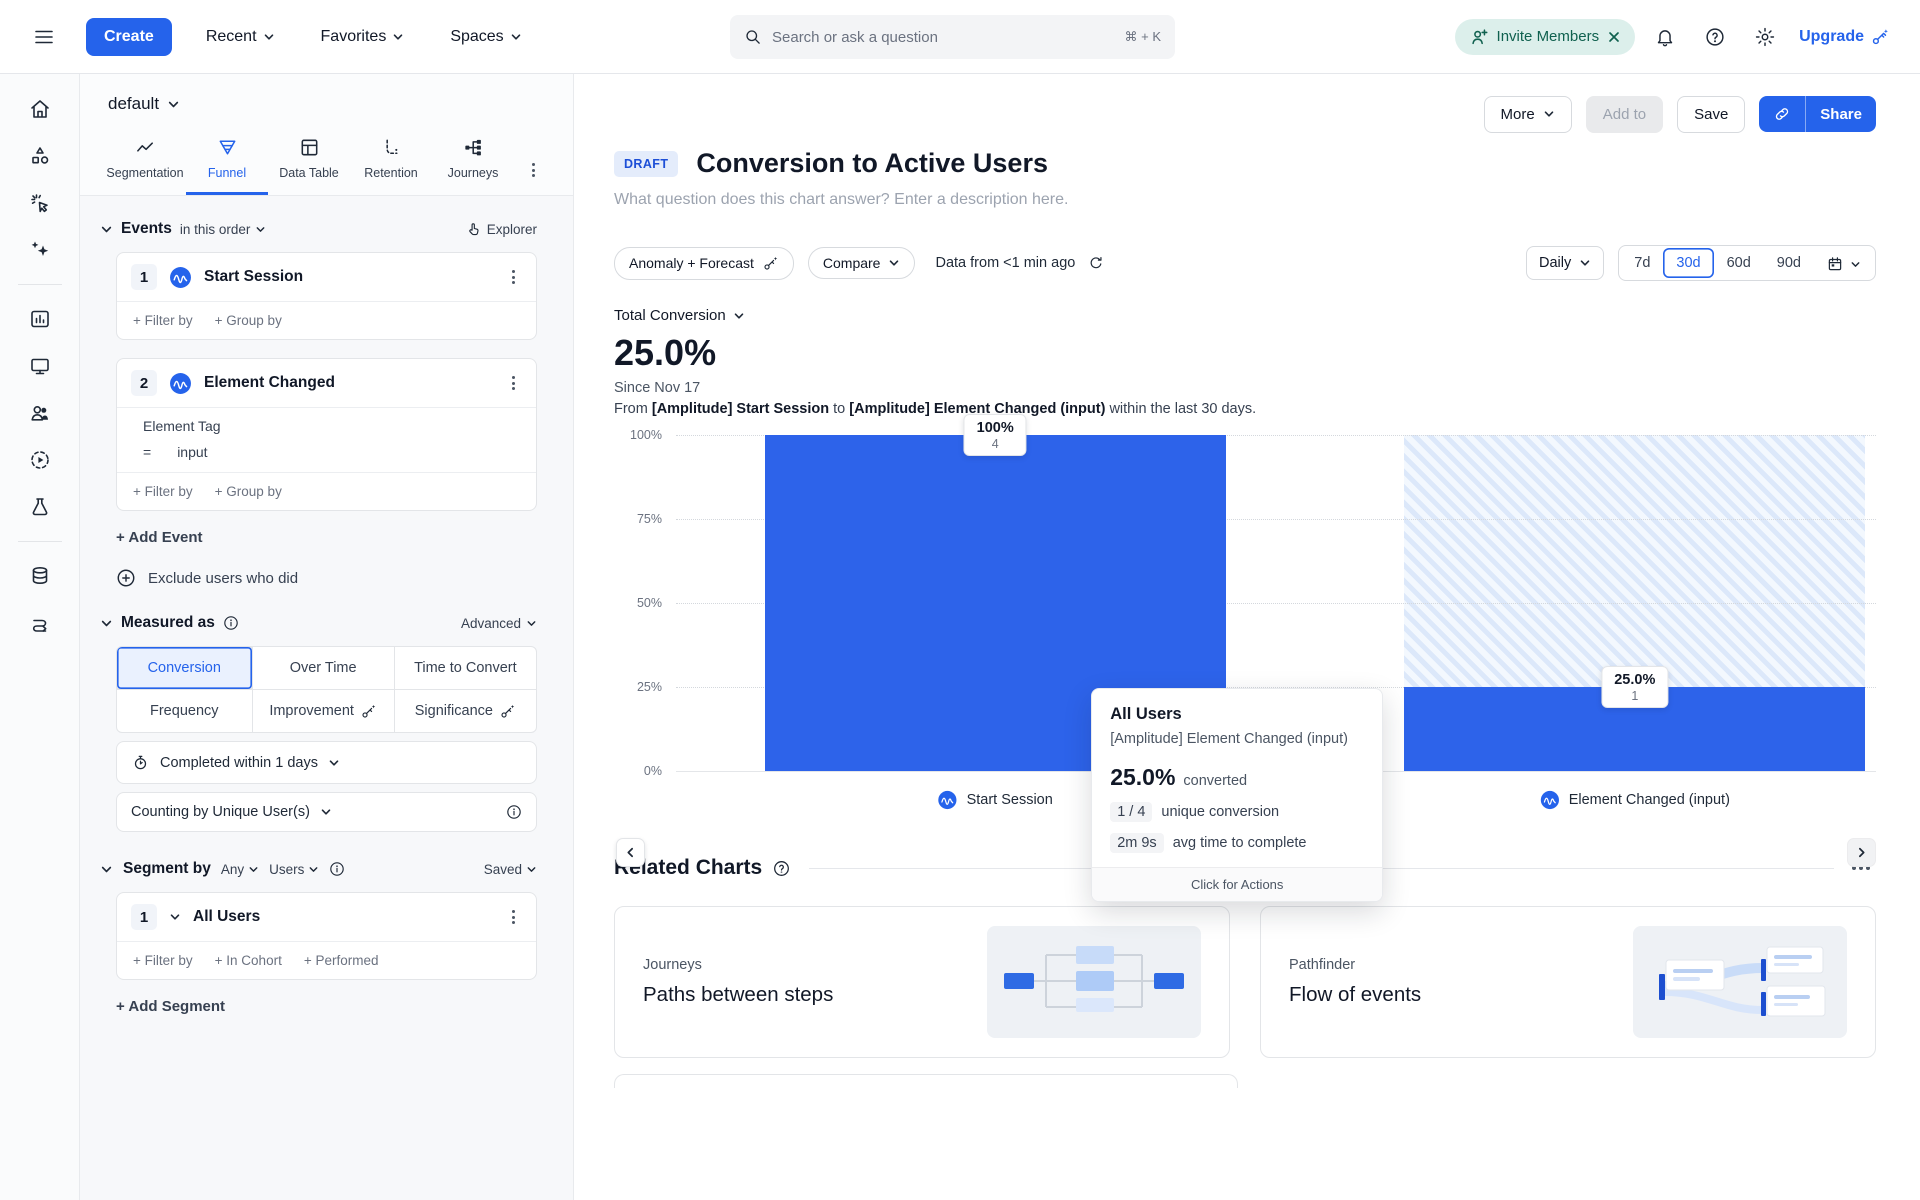  What do you see at coordinates (513, 917) in the screenshot?
I see `segment-options-menu` at bounding box center [513, 917].